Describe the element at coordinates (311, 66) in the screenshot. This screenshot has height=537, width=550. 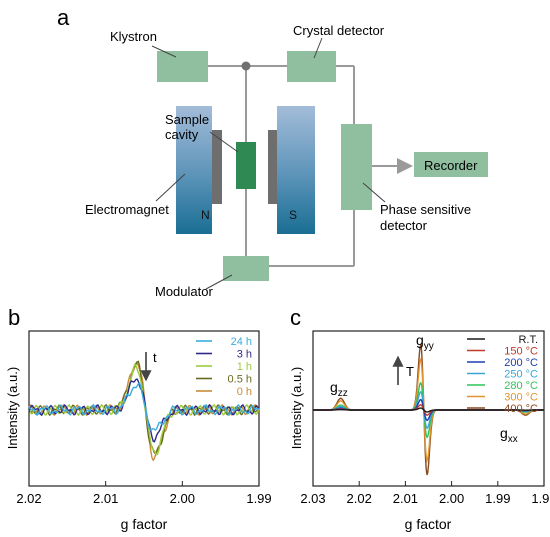
I see `crystal-detector-box` at that location.